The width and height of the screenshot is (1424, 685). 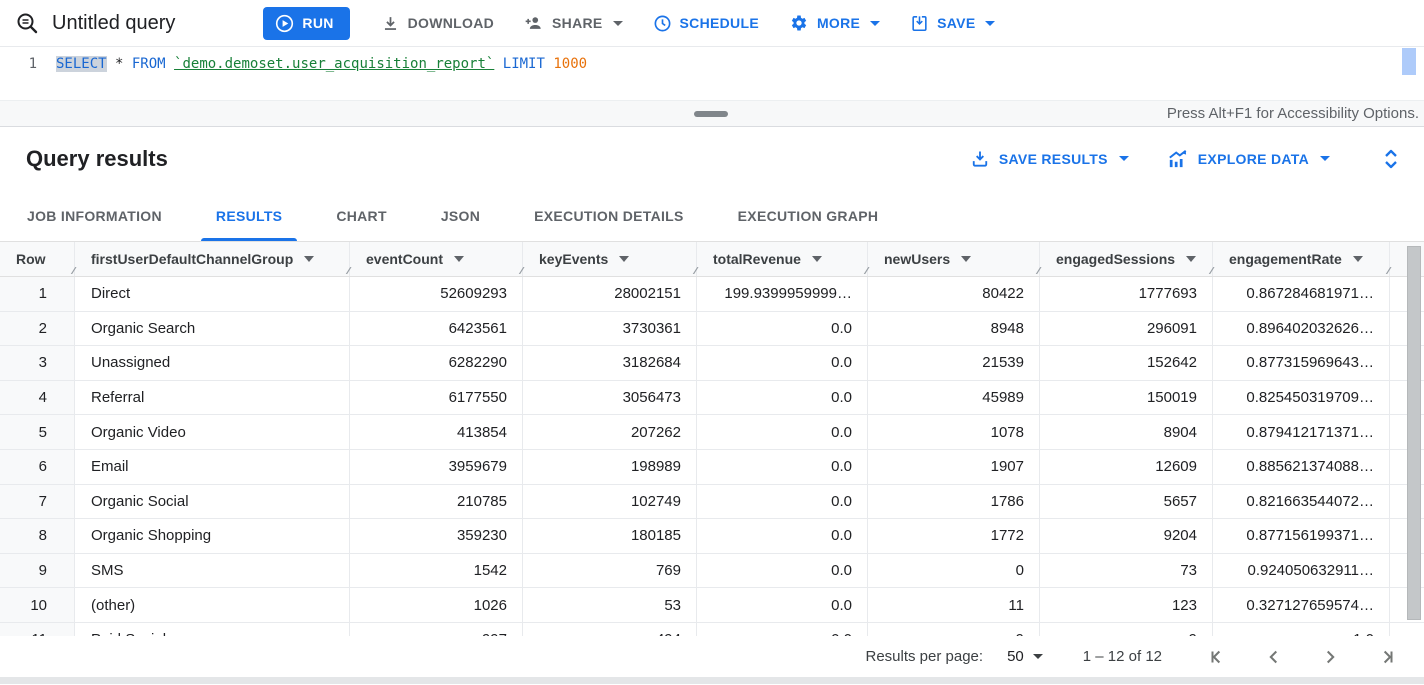 I want to click on table-cell-keyEvents: 769, so click(x=610, y=570).